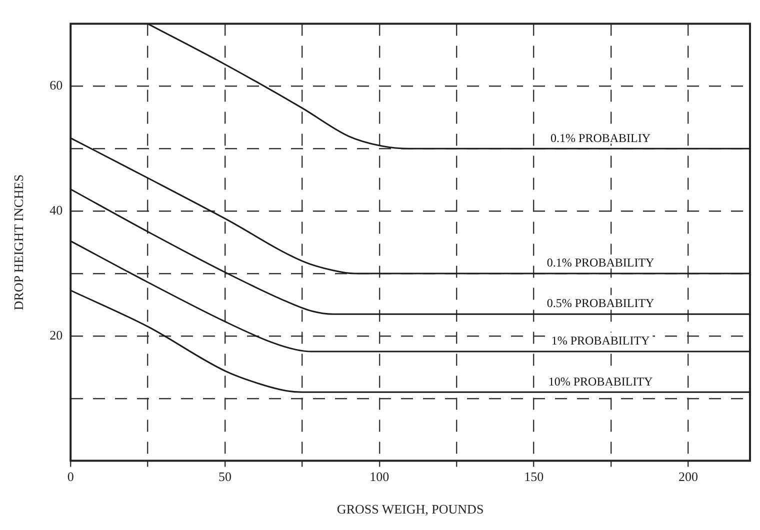 This screenshot has width=760, height=530. Describe the element at coordinates (688, 476) in the screenshot. I see `x-tick-label: 200` at that location.